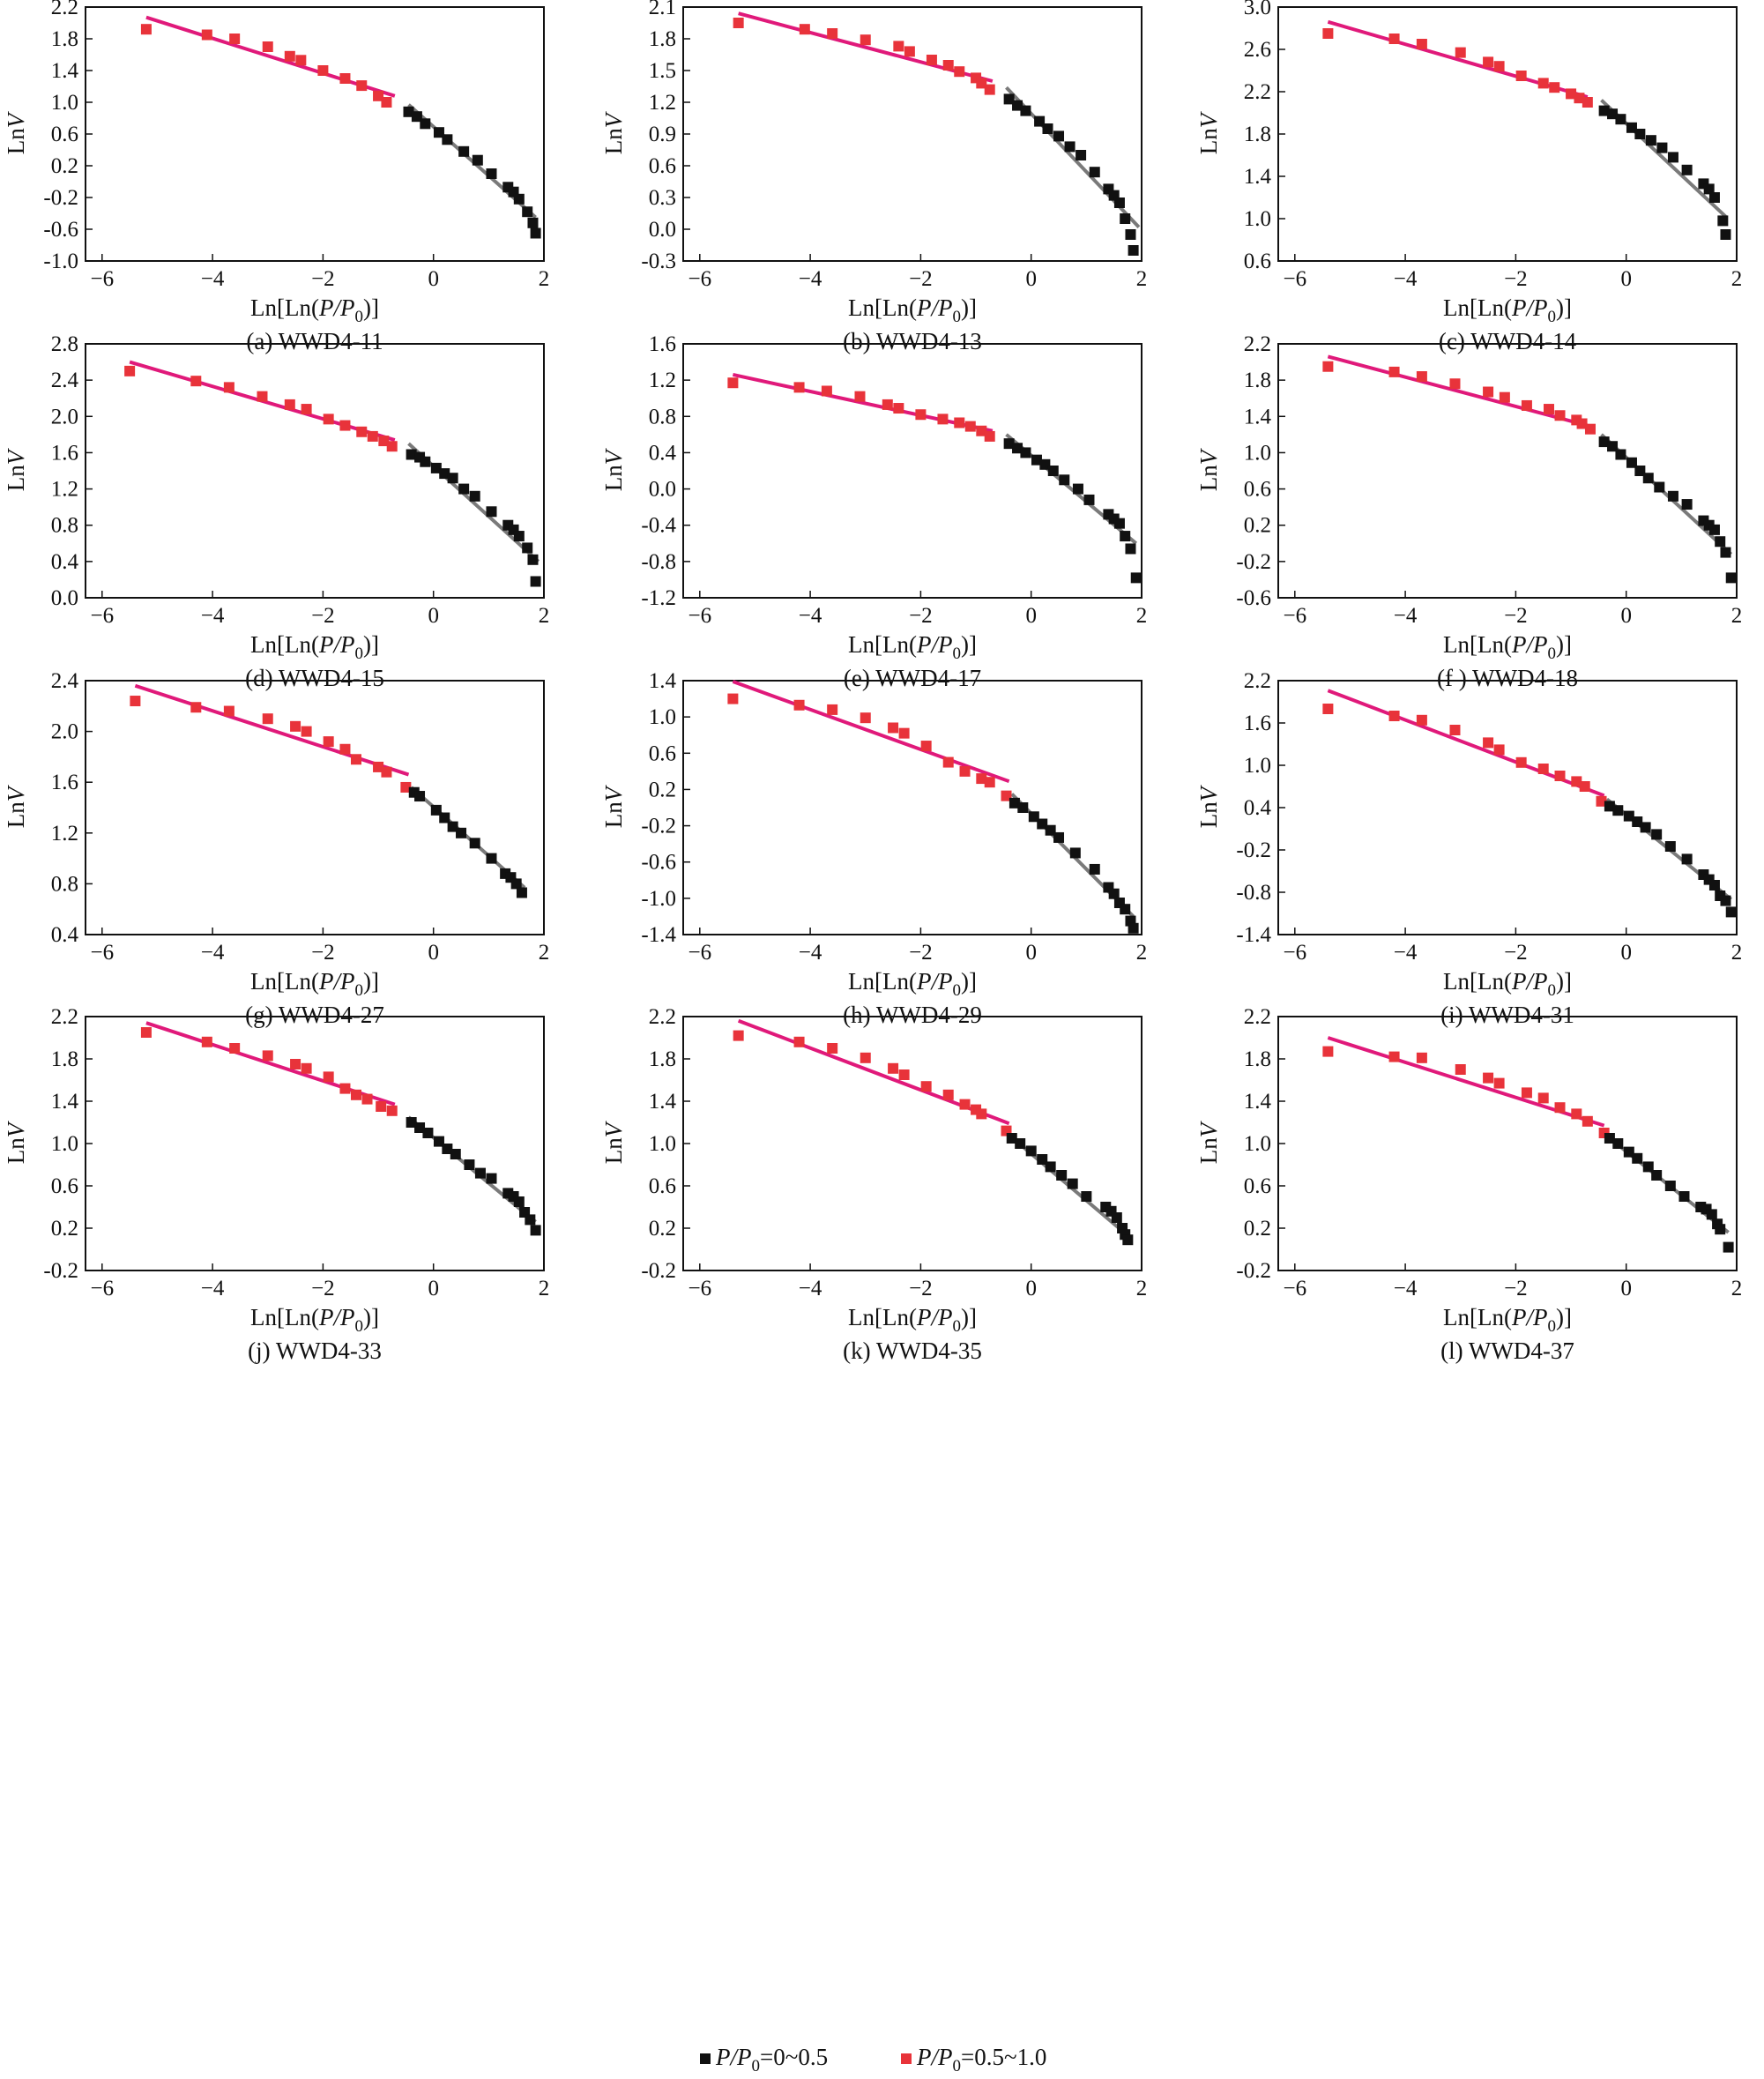  I want to click on y-tick-label: -1.2, so click(658, 598).